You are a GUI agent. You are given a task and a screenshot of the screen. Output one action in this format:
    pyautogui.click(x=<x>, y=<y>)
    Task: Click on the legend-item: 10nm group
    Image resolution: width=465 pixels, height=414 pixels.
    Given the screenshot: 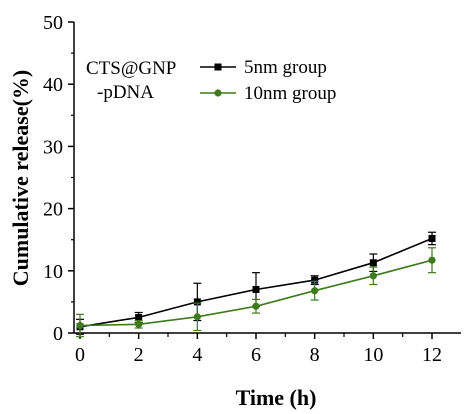 What is the action you would take?
    pyautogui.click(x=268, y=93)
    